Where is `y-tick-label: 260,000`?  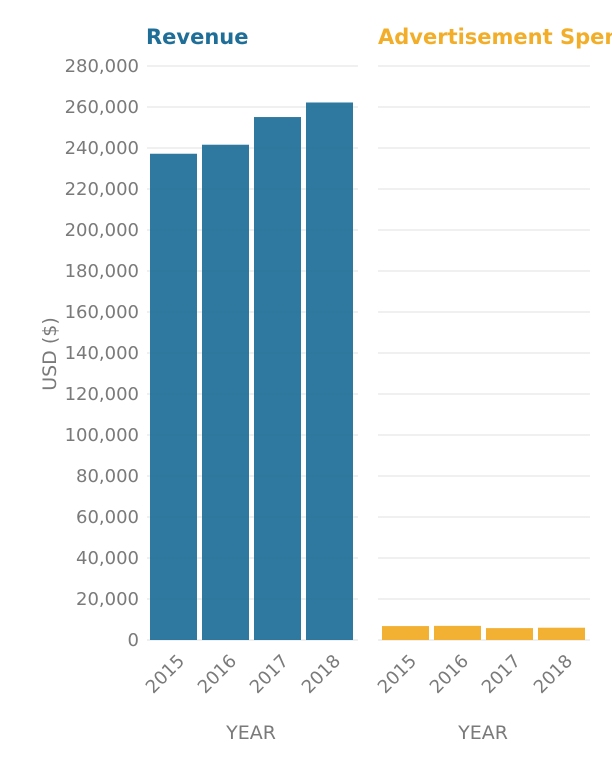
y-tick-label: 260,000 is located at coordinates (102, 107).